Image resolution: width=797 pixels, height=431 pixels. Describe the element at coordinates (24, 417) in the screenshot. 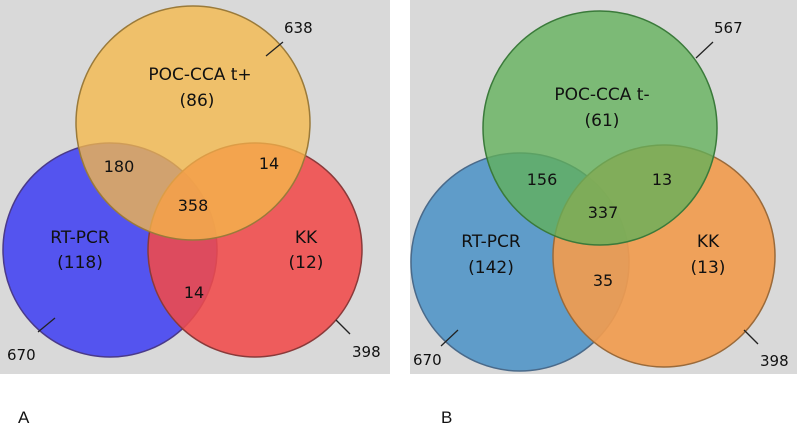

I see `caption-a: A` at that location.